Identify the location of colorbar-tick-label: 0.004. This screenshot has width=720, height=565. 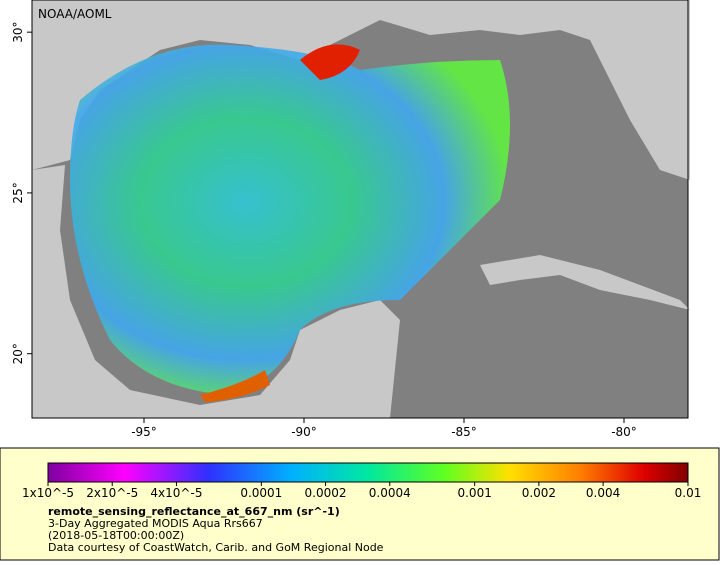
(603, 493).